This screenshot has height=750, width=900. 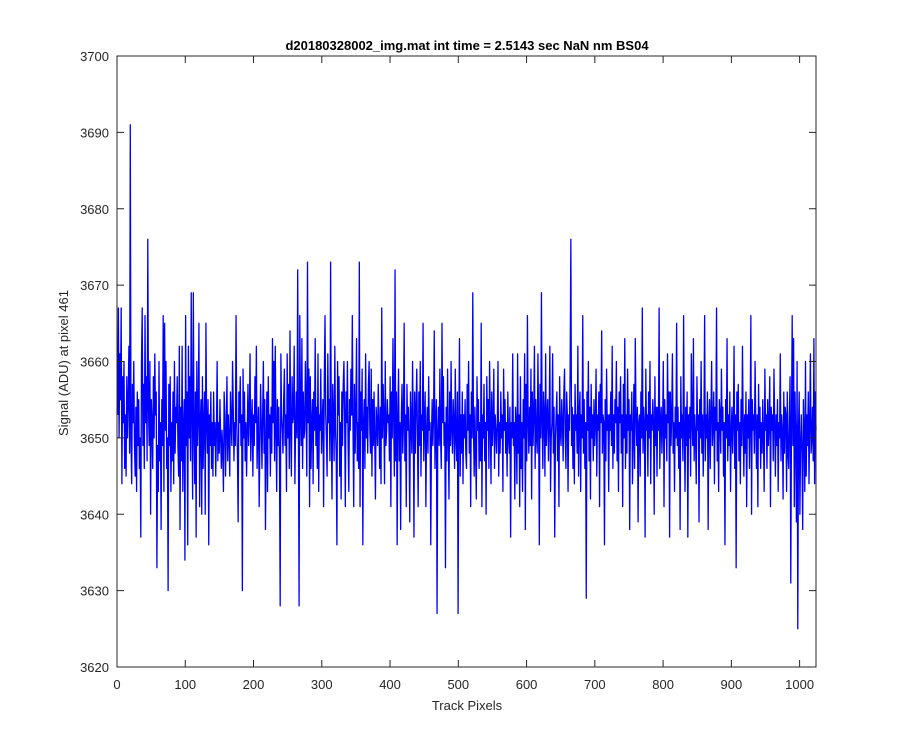 What do you see at coordinates (116, 684) in the screenshot?
I see `x-tick-label: 0` at bounding box center [116, 684].